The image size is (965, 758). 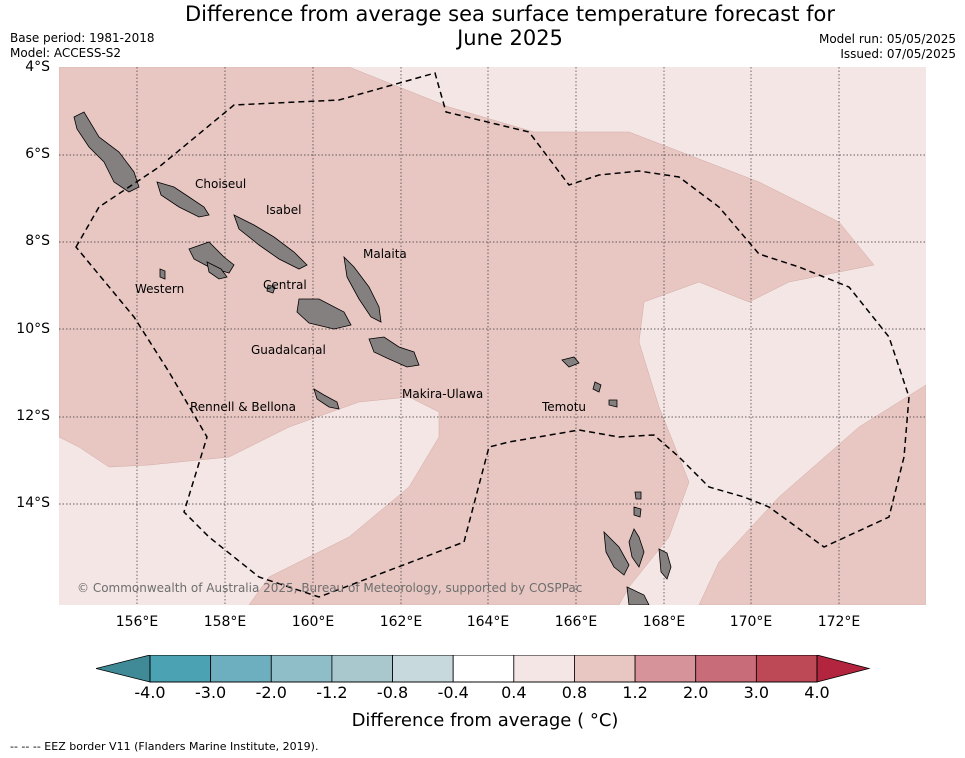 I want to click on colorbar-frame, so click(x=483, y=669).